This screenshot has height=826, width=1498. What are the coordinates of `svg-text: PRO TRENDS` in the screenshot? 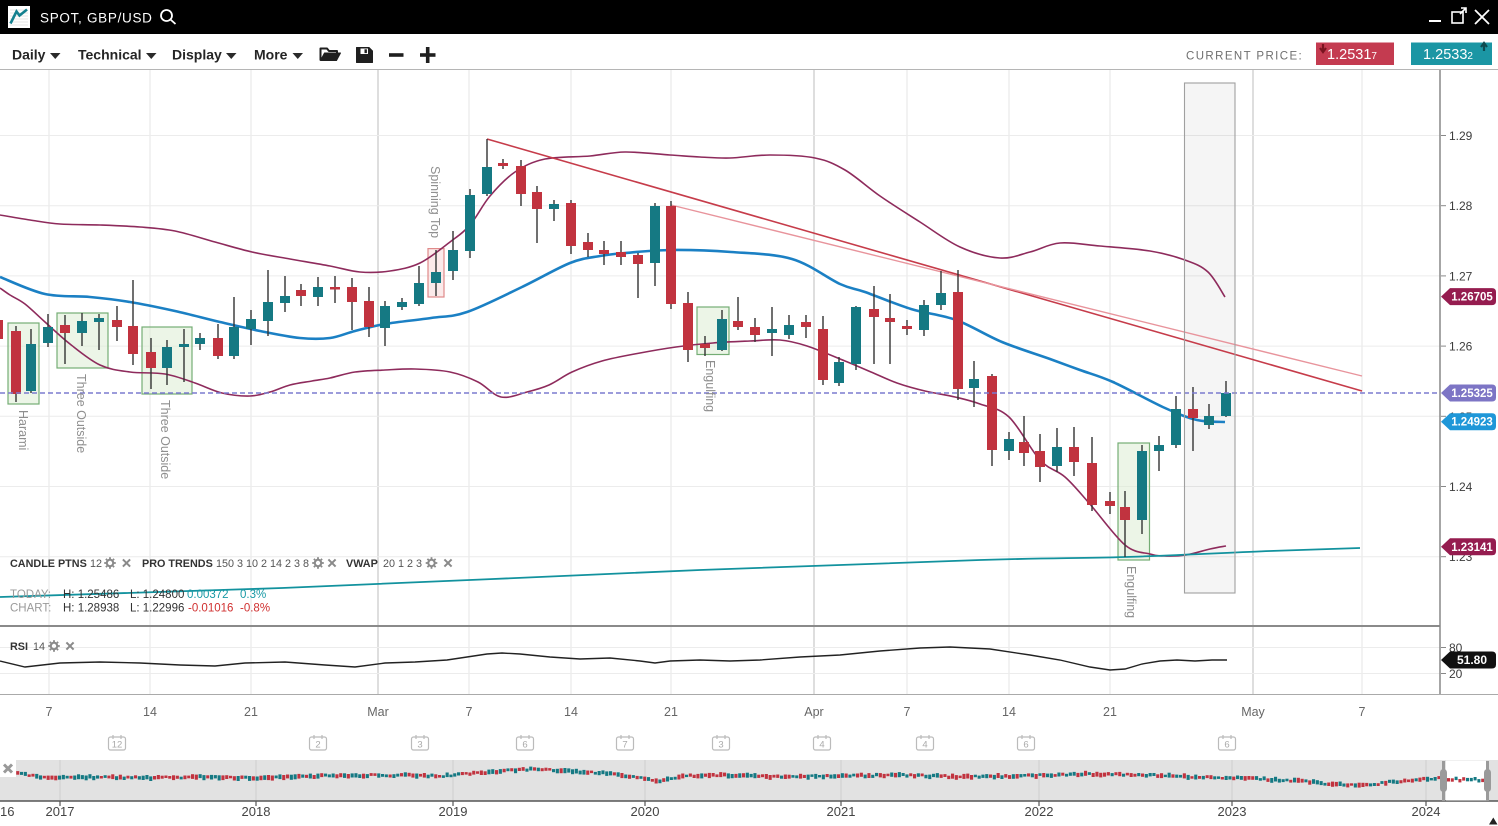 It's located at (177, 564).